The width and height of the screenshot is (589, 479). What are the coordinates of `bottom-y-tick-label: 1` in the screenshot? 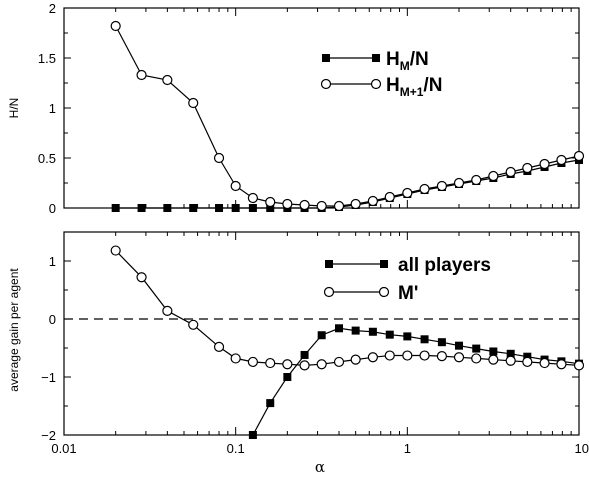 It's located at (52, 261).